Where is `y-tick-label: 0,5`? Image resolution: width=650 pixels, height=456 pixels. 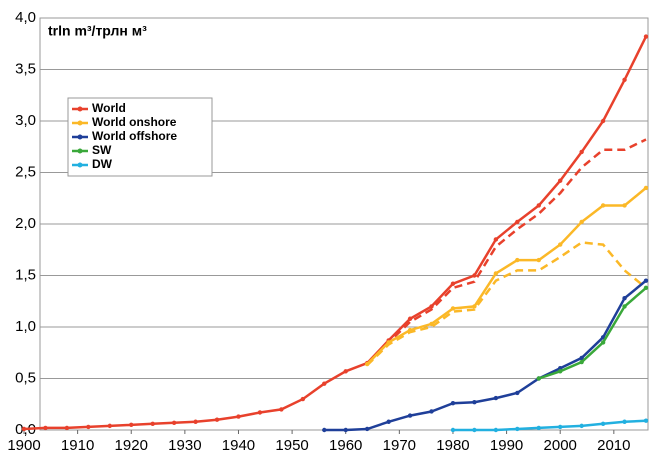
y-tick-label: 0,5 is located at coordinates (25, 377).